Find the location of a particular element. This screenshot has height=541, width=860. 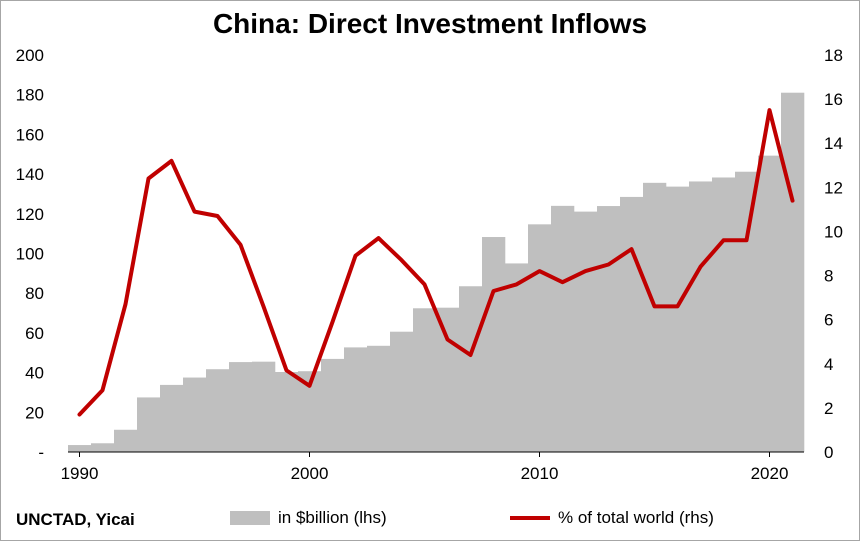

legend-swatch-line is located at coordinates (530, 518).